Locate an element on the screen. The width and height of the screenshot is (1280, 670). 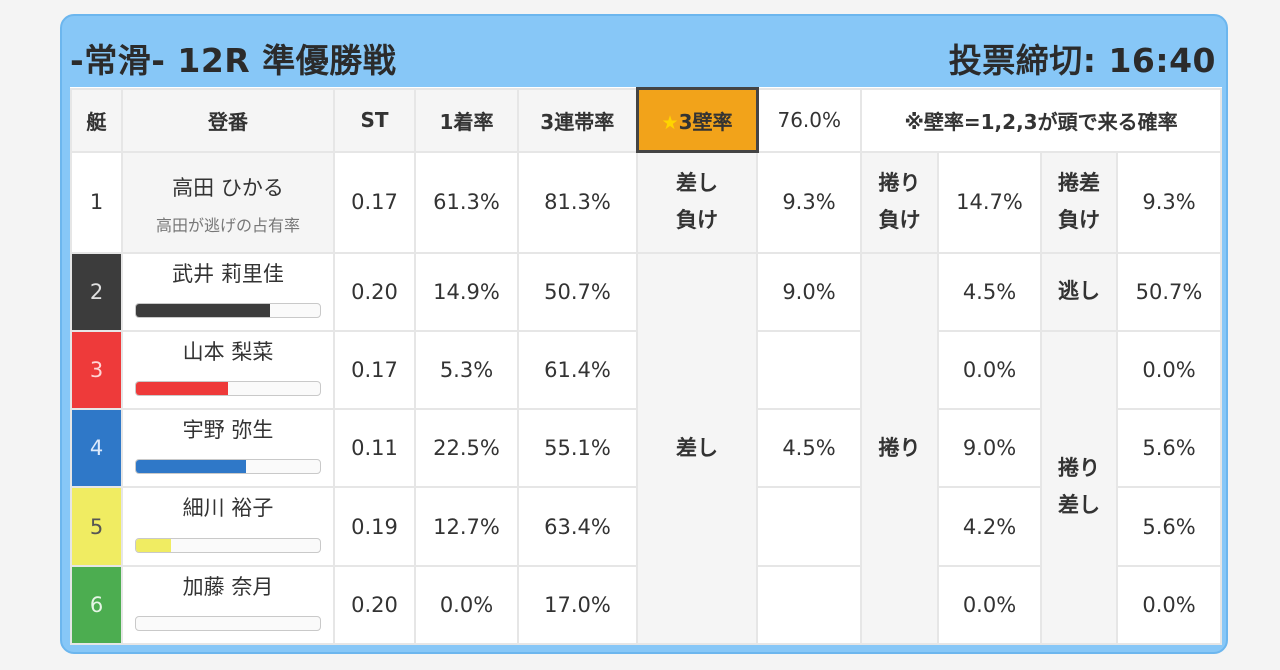
nige-value: 50.7% is located at coordinates (1169, 291).